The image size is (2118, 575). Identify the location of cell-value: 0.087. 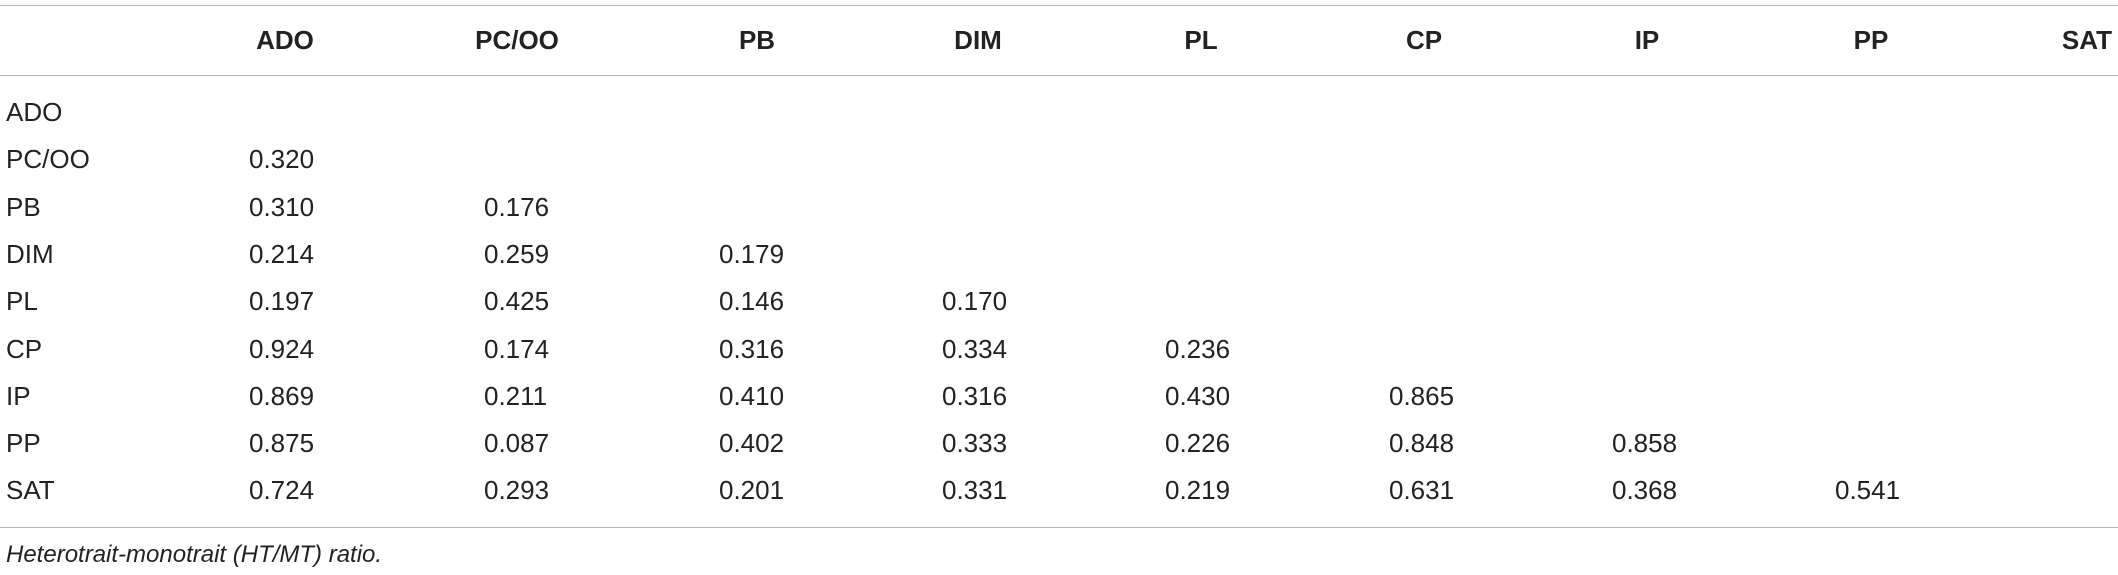
(517, 443).